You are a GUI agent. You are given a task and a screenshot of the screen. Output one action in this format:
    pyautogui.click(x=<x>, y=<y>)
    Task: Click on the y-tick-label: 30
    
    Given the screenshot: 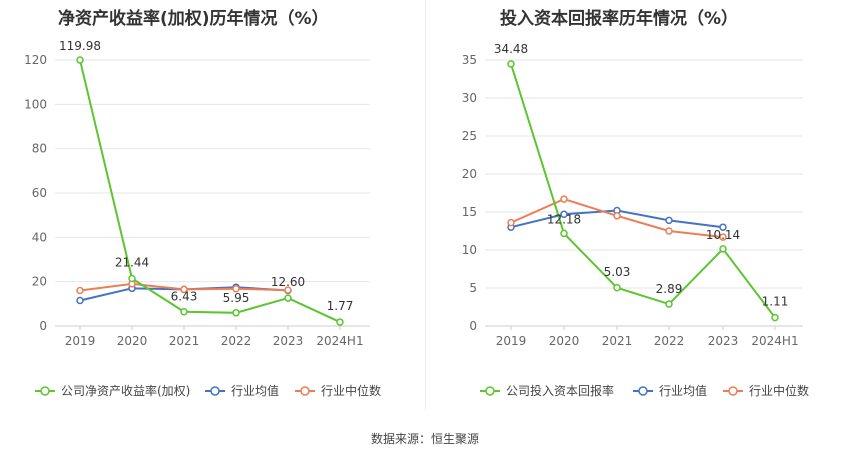 What is the action you would take?
    pyautogui.click(x=469, y=98)
    